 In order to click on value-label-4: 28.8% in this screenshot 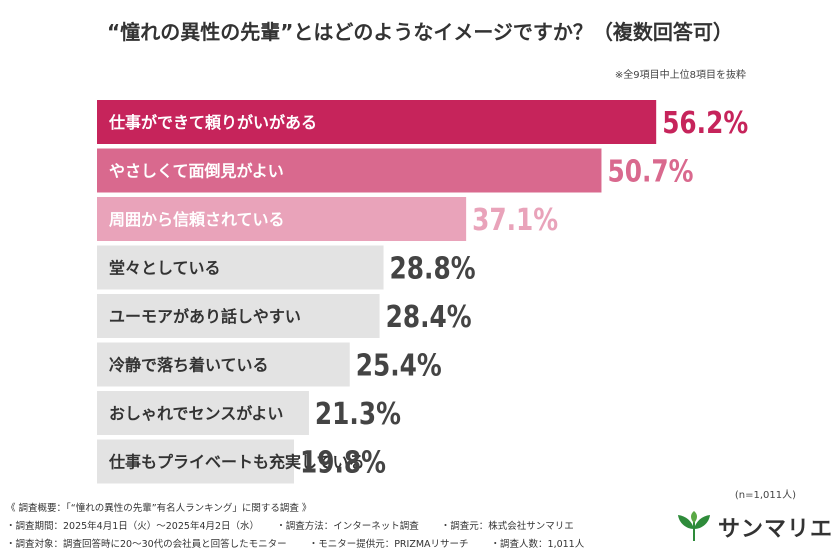, I will do `click(433, 269)`.